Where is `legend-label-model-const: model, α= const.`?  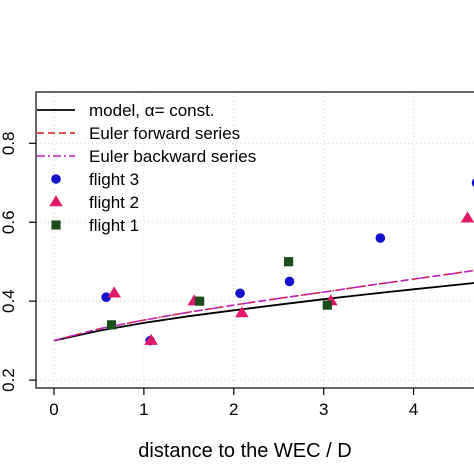 legend-label-model-const: model, α= const. is located at coordinates (152, 110).